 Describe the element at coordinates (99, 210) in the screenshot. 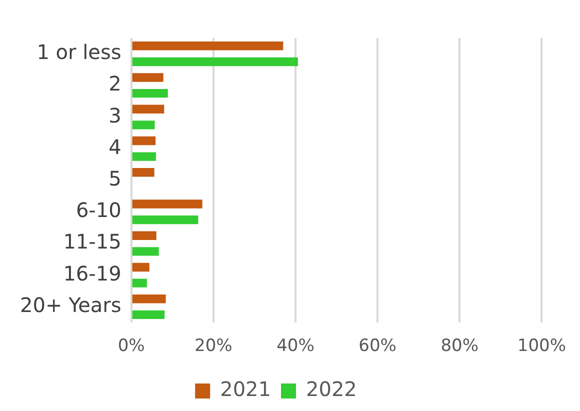

I see `y-tick-label: 6-10` at that location.